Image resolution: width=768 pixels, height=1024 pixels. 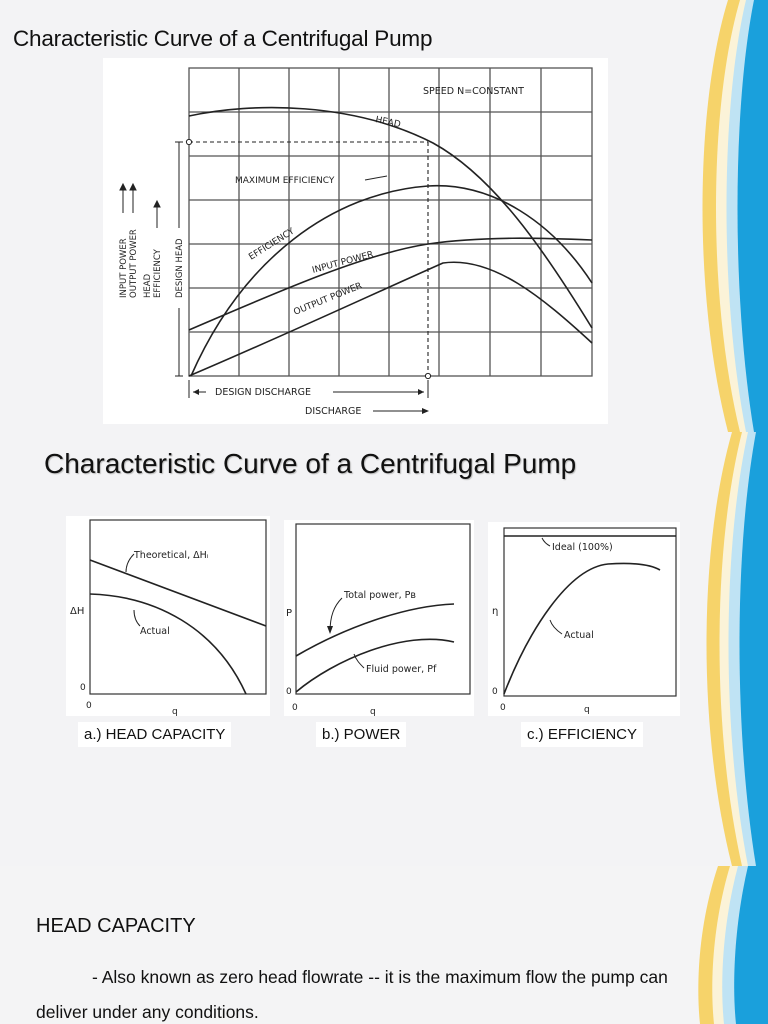 What do you see at coordinates (263, 392) in the screenshot?
I see `design-discharge-label: DESIGN DISCHARGE` at bounding box center [263, 392].